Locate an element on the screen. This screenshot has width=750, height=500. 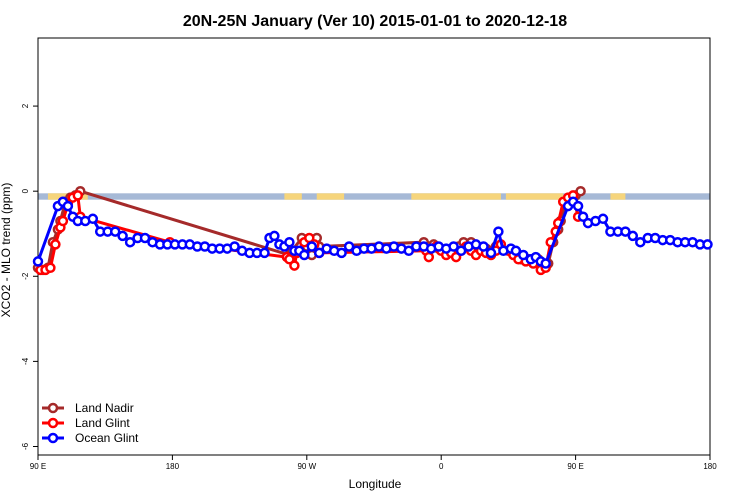
legend-item: Ocean Glint is located at coordinates (90, 438).